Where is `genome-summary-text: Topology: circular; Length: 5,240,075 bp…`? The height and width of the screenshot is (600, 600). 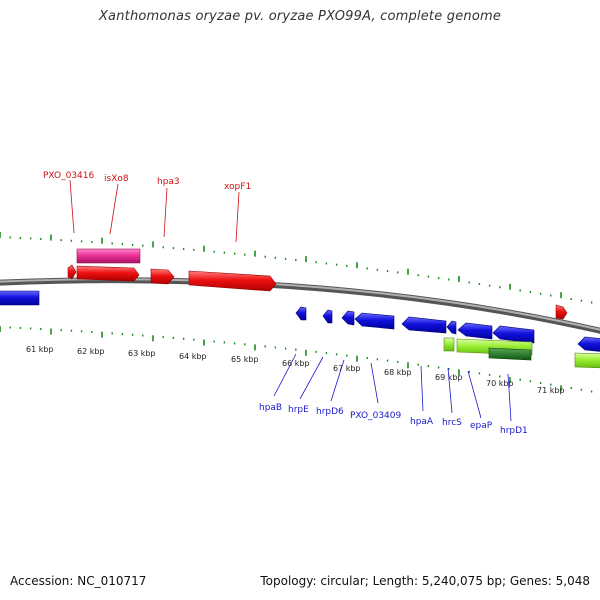
genome-summary-text: Topology: circular; Length: 5,240,075 bp… is located at coordinates (425, 581).